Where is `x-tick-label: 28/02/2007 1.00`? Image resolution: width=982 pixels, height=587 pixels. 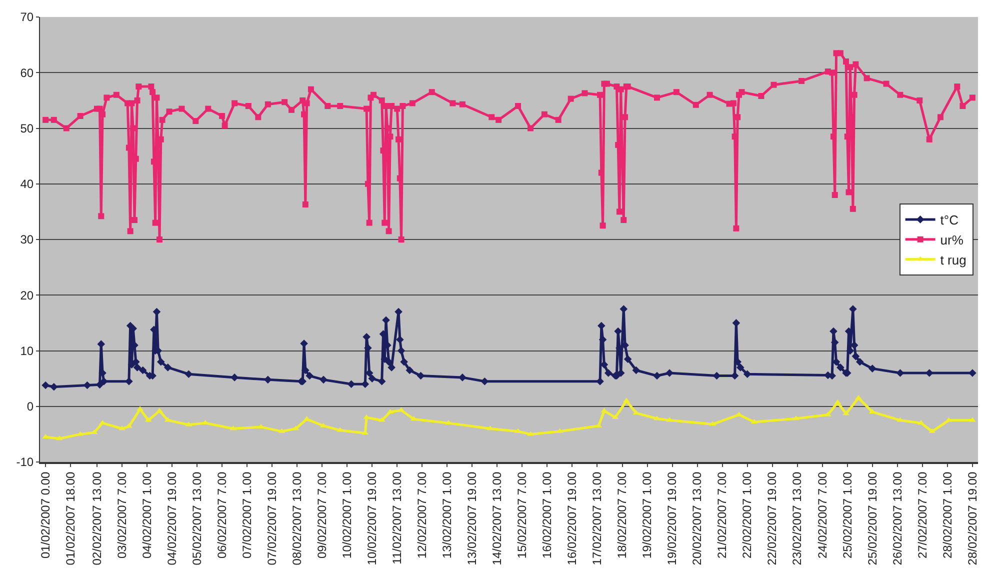
x-tick-label: 28/02/2007 1.00 is located at coordinates (947, 515).